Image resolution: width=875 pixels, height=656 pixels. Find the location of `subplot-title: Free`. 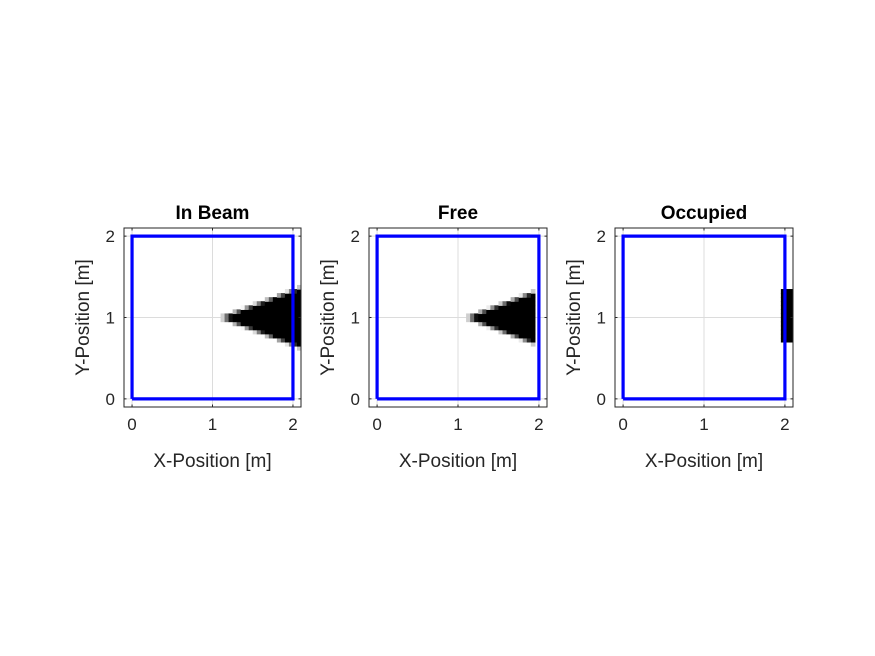

subplot-title: Free is located at coordinates (458, 213).